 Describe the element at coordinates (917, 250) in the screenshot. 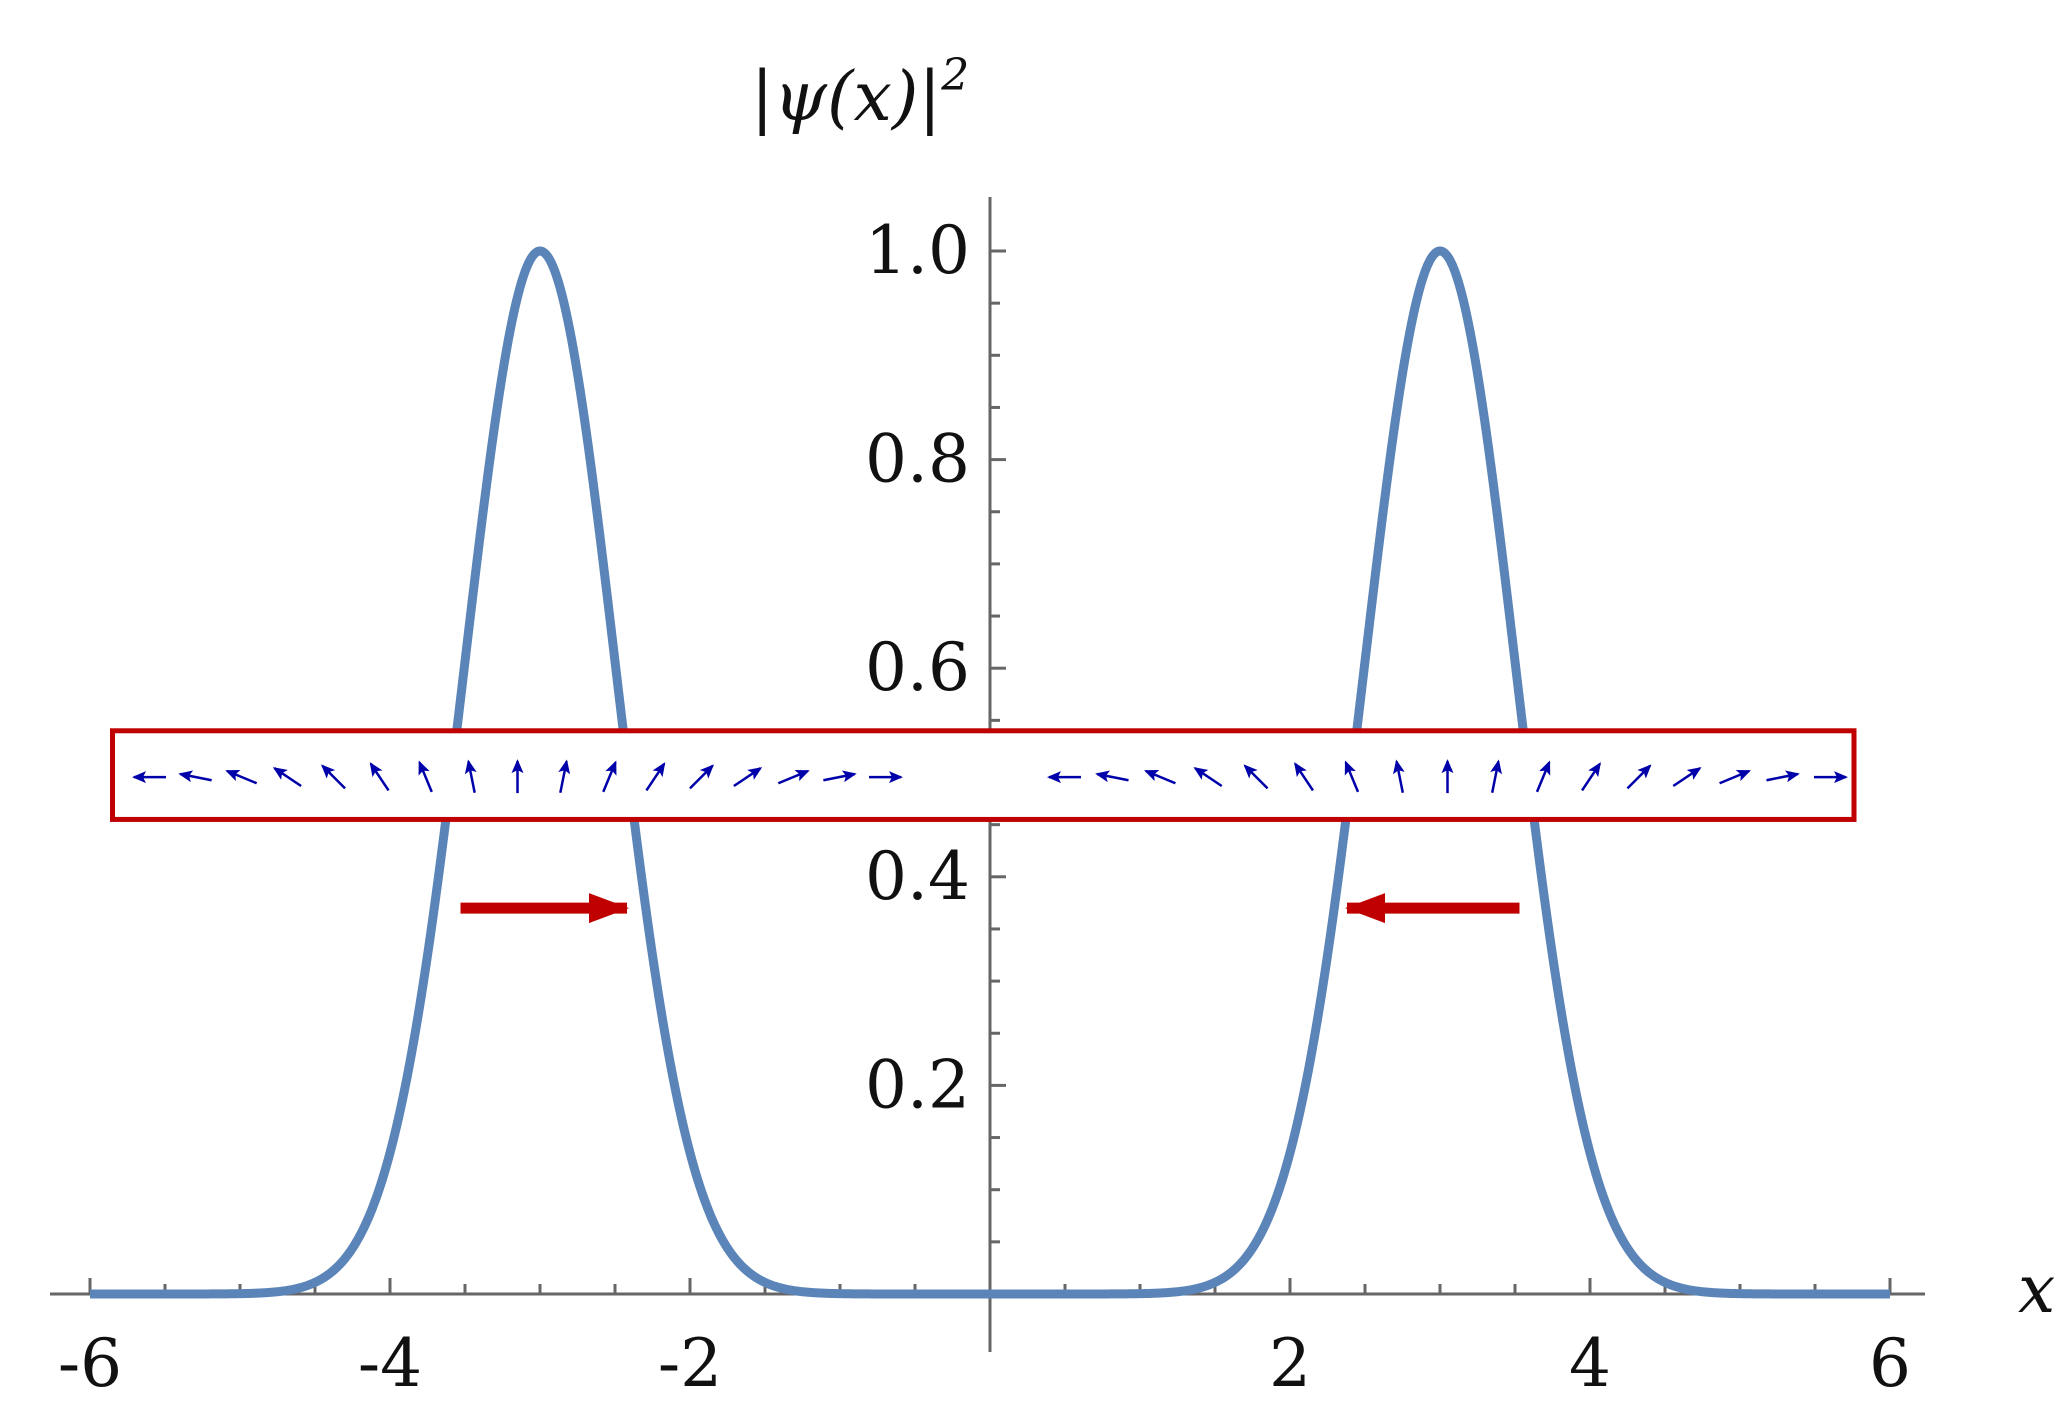

I see `y-tick-label: 1.0` at that location.